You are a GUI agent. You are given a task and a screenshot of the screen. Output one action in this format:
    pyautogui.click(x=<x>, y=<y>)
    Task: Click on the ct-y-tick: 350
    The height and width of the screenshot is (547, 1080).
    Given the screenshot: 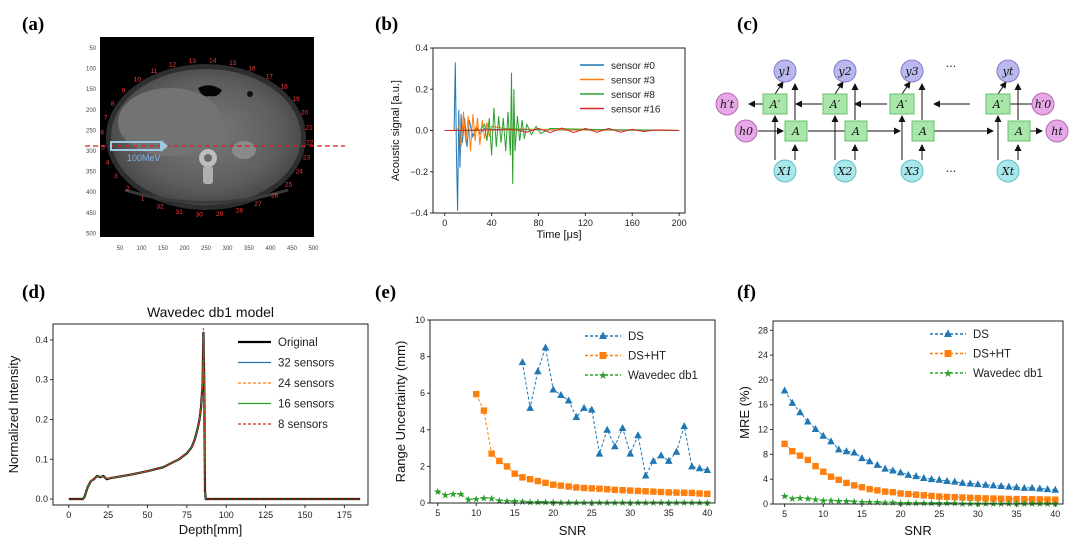 What is the action you would take?
    pyautogui.click(x=91, y=173)
    